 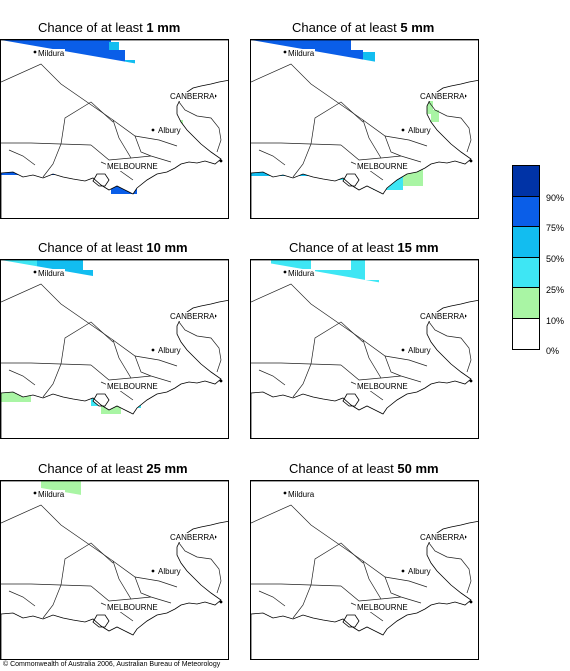 What do you see at coordinates (553, 351) in the screenshot?
I see `legend-label-0: 0%` at bounding box center [553, 351].